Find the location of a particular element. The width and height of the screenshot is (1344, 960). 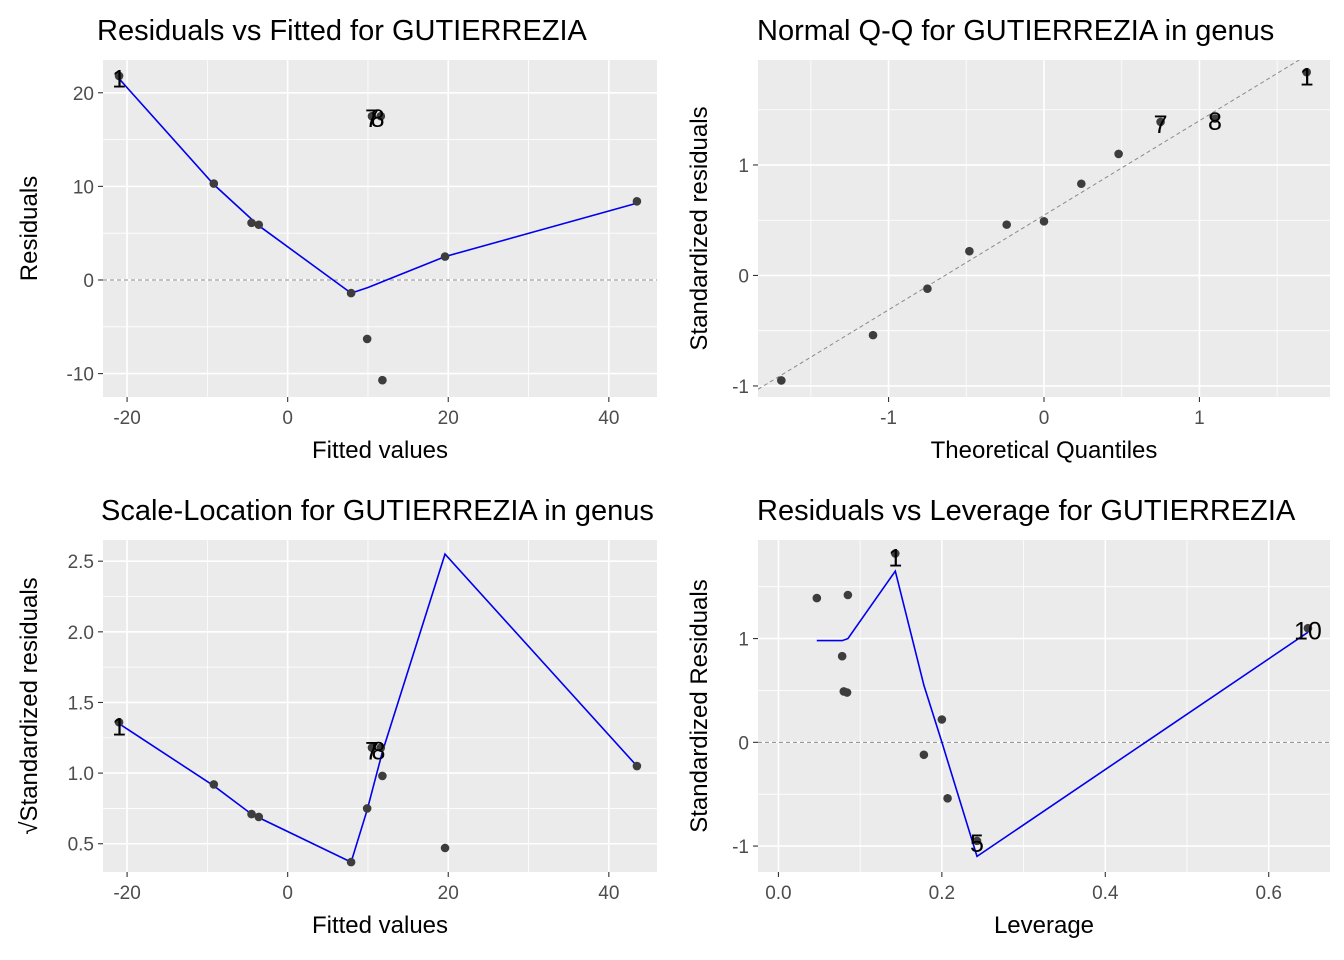

y-axis-title: √Standardized residuals is located at coordinates (29, 705).